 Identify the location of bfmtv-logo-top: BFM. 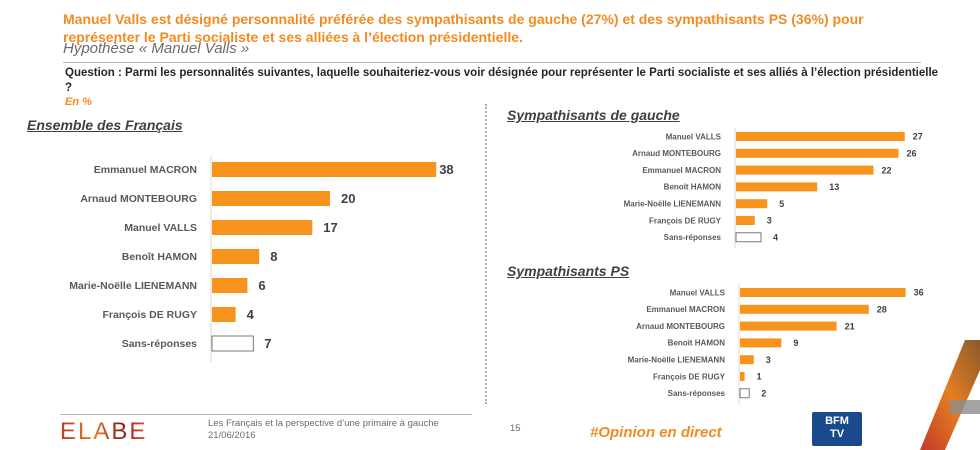
(837, 421).